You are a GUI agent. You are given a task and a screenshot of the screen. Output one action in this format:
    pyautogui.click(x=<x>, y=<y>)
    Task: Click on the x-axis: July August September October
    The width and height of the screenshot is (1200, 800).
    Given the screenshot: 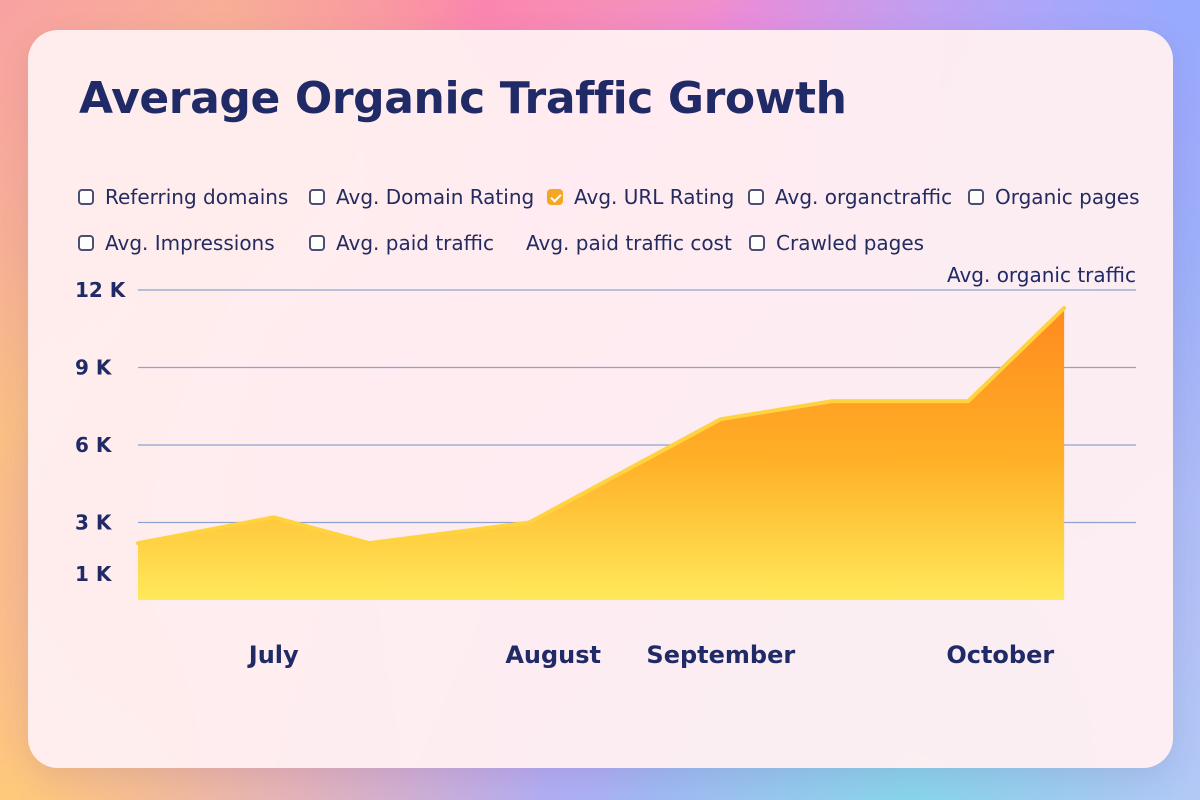 What is the action you would take?
    pyautogui.click(x=651, y=655)
    